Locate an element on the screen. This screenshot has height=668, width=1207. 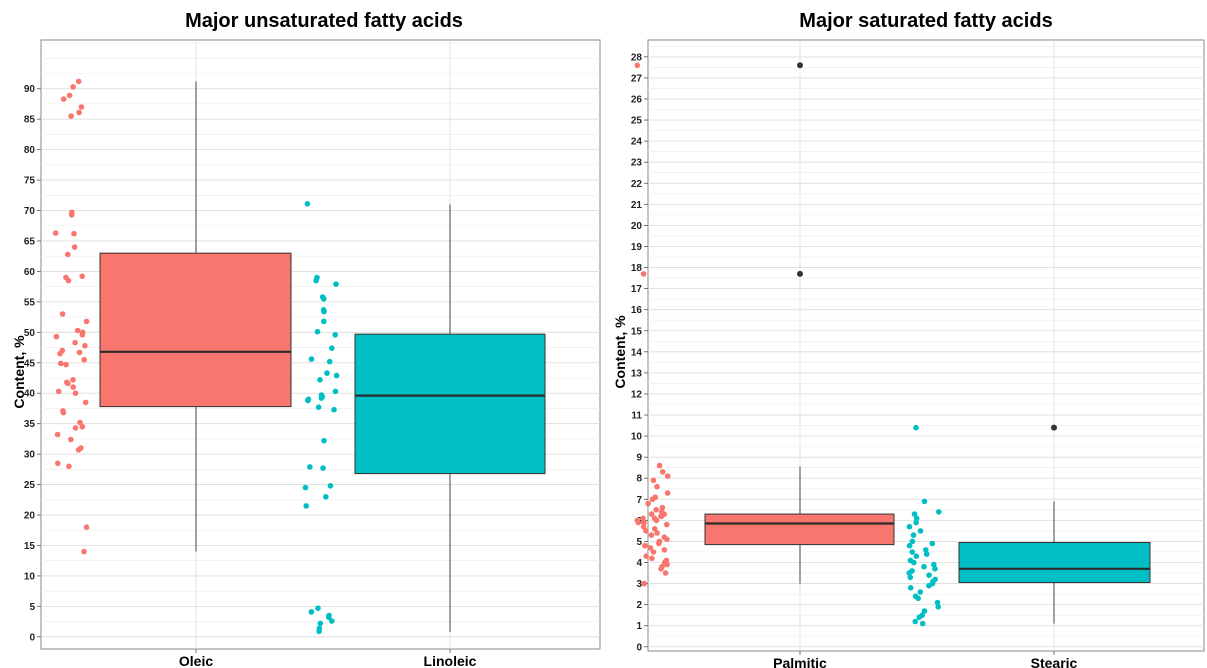
y-tick-label: 50 is located at coordinates (30, 333).